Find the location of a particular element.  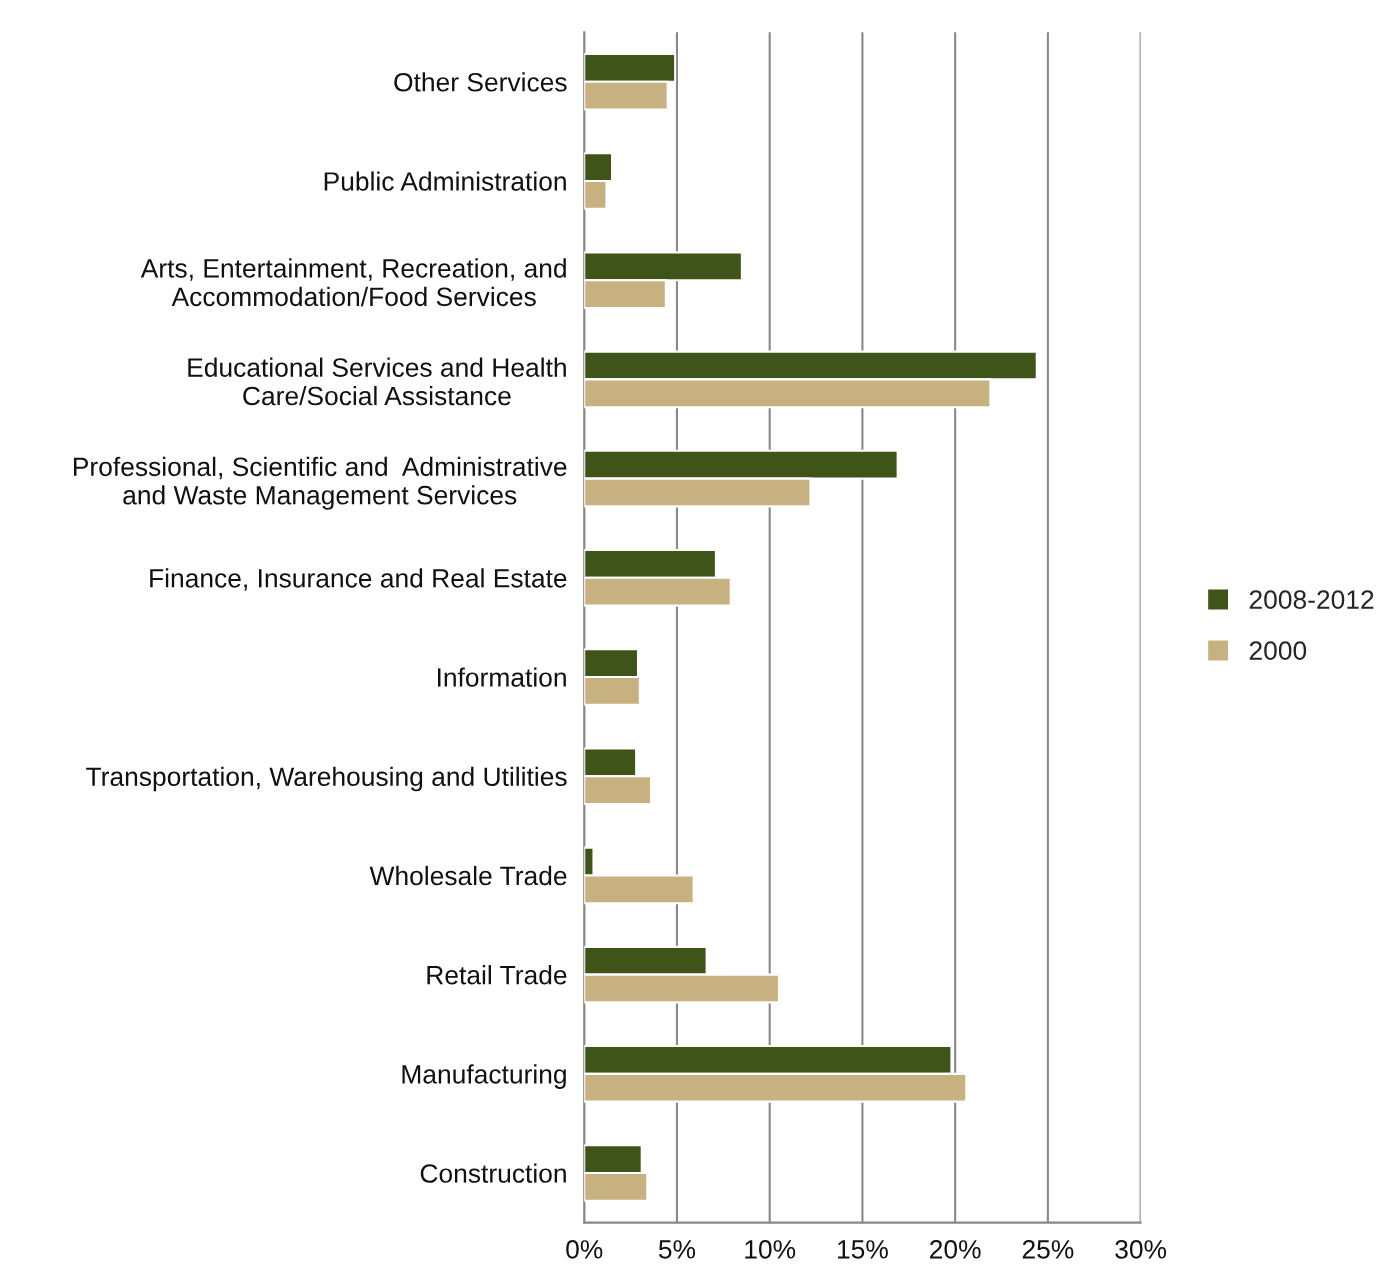

y-tick-label: Professional, Scientific and Administrative and Waste Management Services is located at coordinates (320, 483).